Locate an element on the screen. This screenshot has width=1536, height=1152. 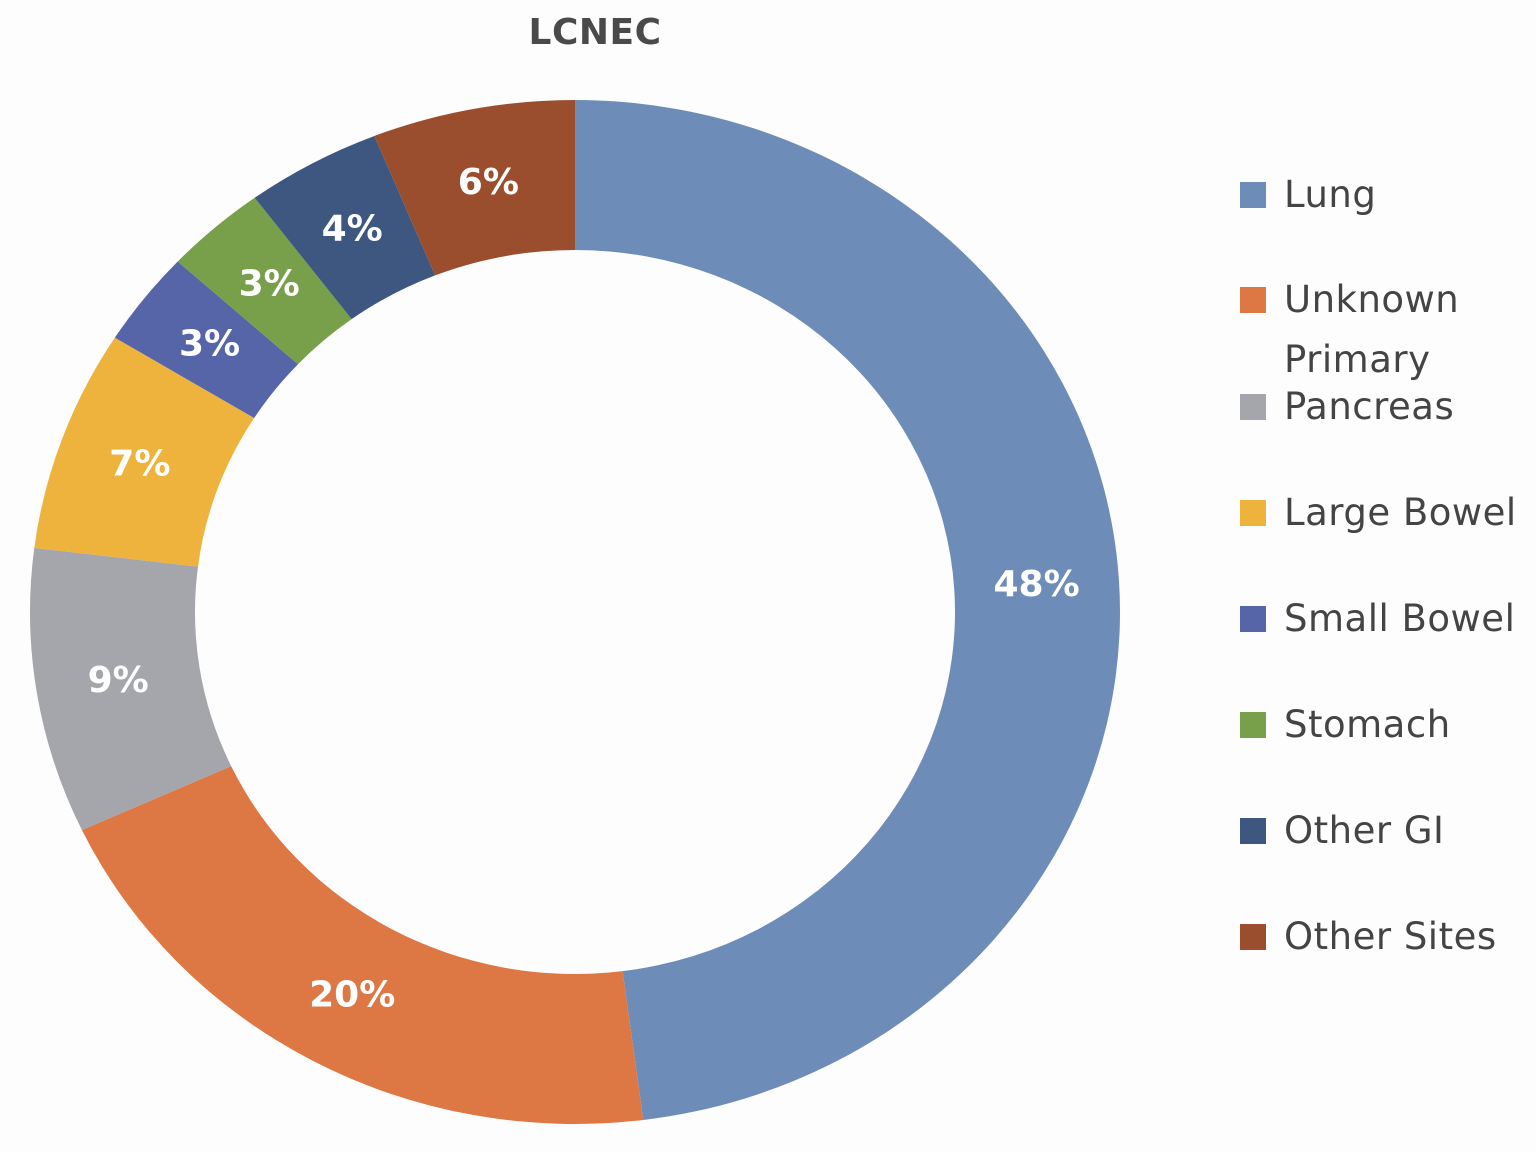
slice-value-label: 20% is located at coordinates (352, 994).